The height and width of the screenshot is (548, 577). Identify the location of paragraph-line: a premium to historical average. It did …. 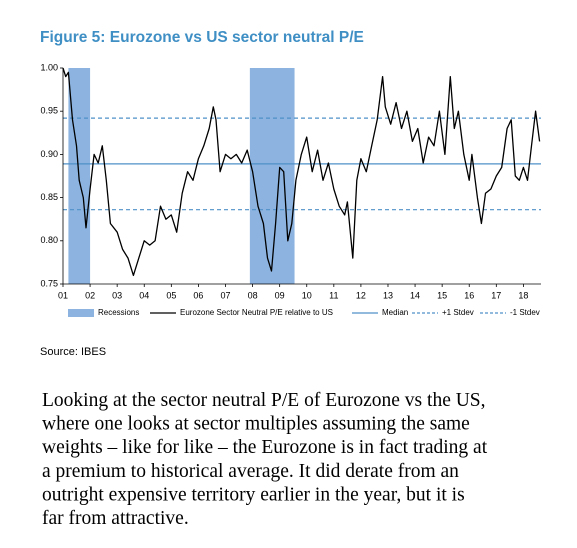
(250, 471).